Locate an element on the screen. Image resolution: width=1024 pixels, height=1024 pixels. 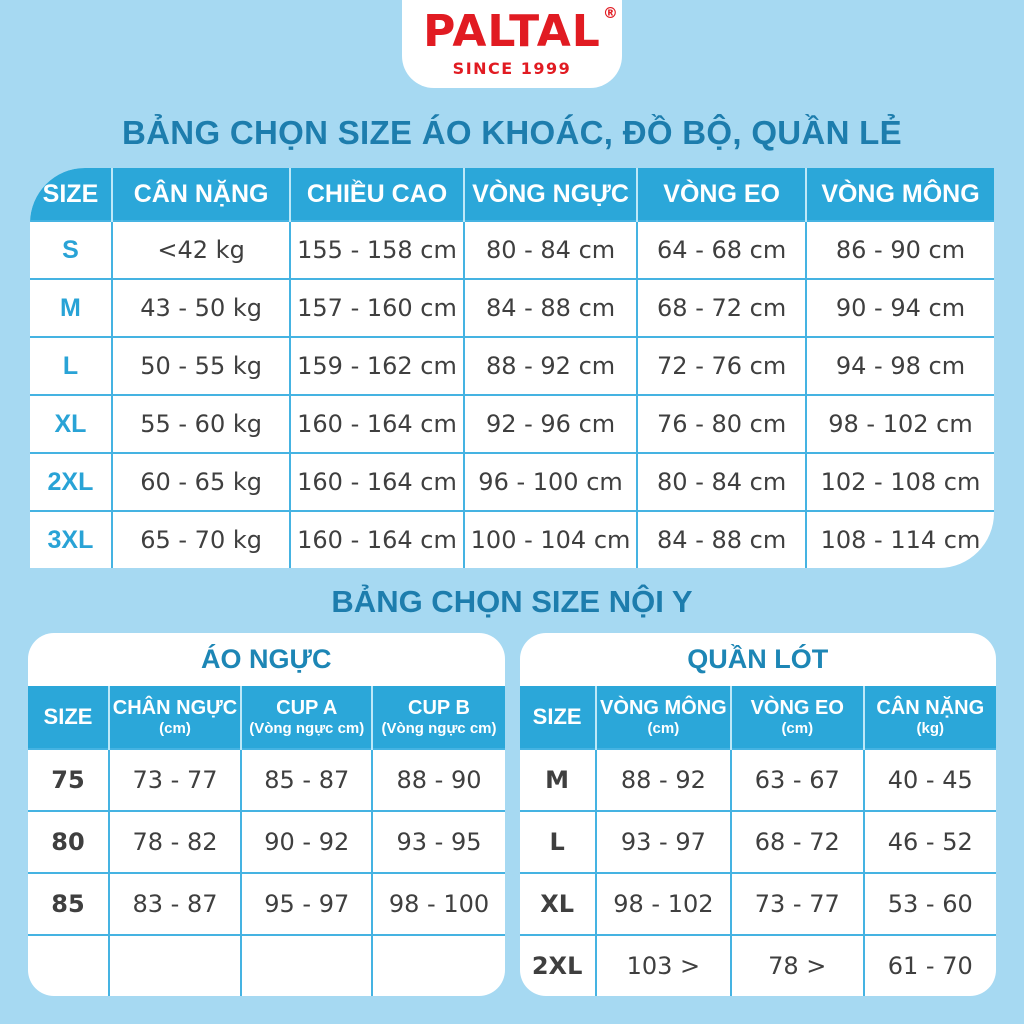
column-header-hip: VÒNG MÔNG (cm) is located at coordinates (663, 717).